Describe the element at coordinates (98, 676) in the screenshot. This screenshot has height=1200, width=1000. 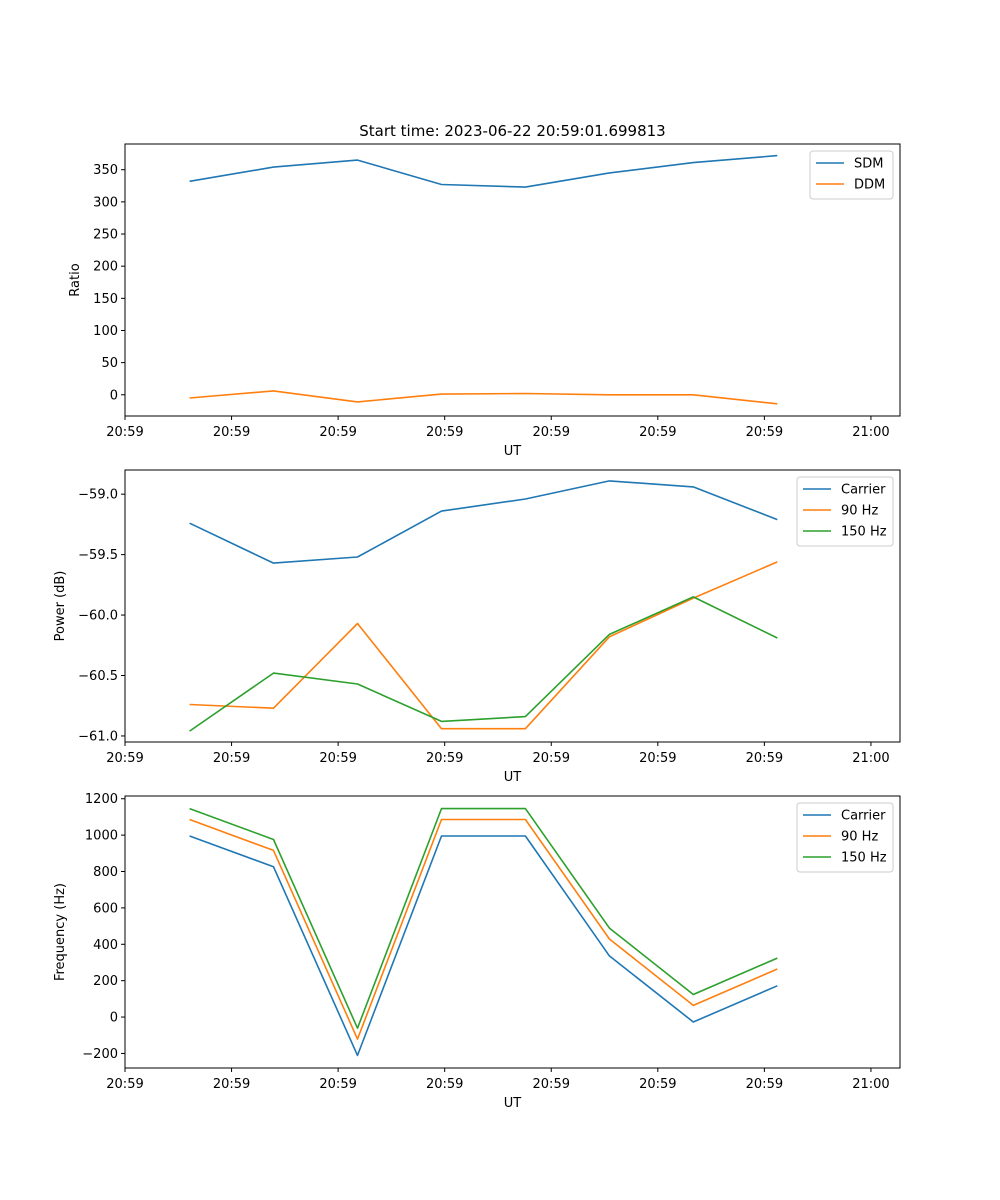
I see `y-tick-label: −60.5` at that location.